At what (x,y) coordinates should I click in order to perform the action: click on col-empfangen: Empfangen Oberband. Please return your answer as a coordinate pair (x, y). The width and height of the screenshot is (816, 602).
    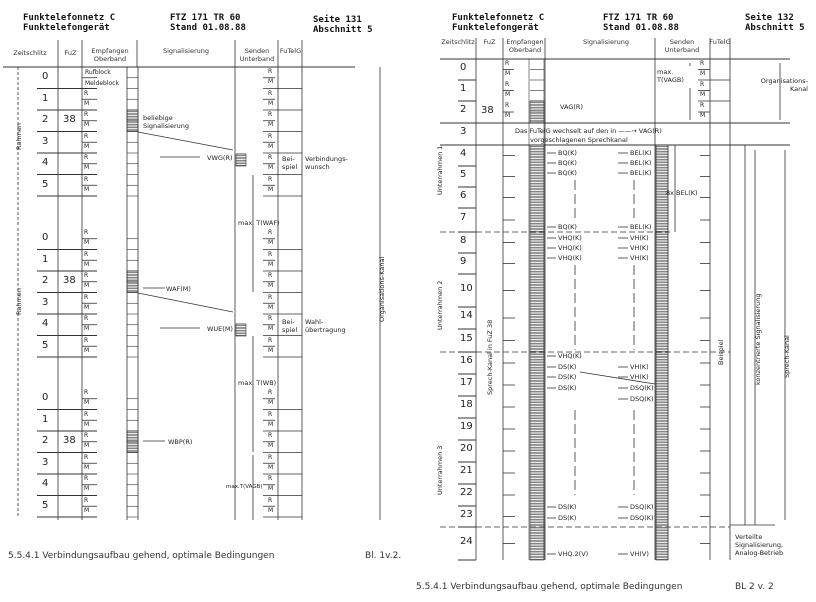
    Looking at the image, I should click on (110, 55).